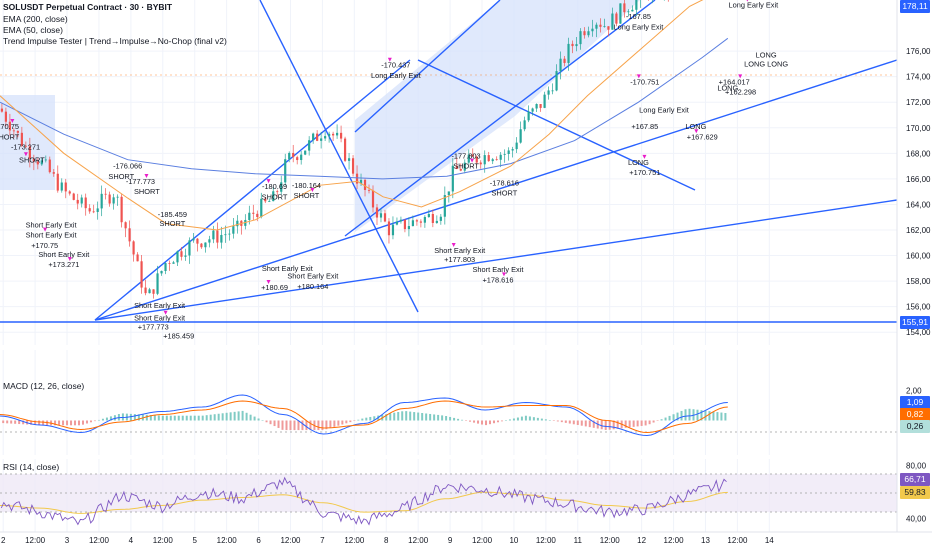 The width and height of the screenshot is (932, 550). What do you see at coordinates (386, 540) in the screenshot?
I see `time-tick-label: 8` at bounding box center [386, 540].